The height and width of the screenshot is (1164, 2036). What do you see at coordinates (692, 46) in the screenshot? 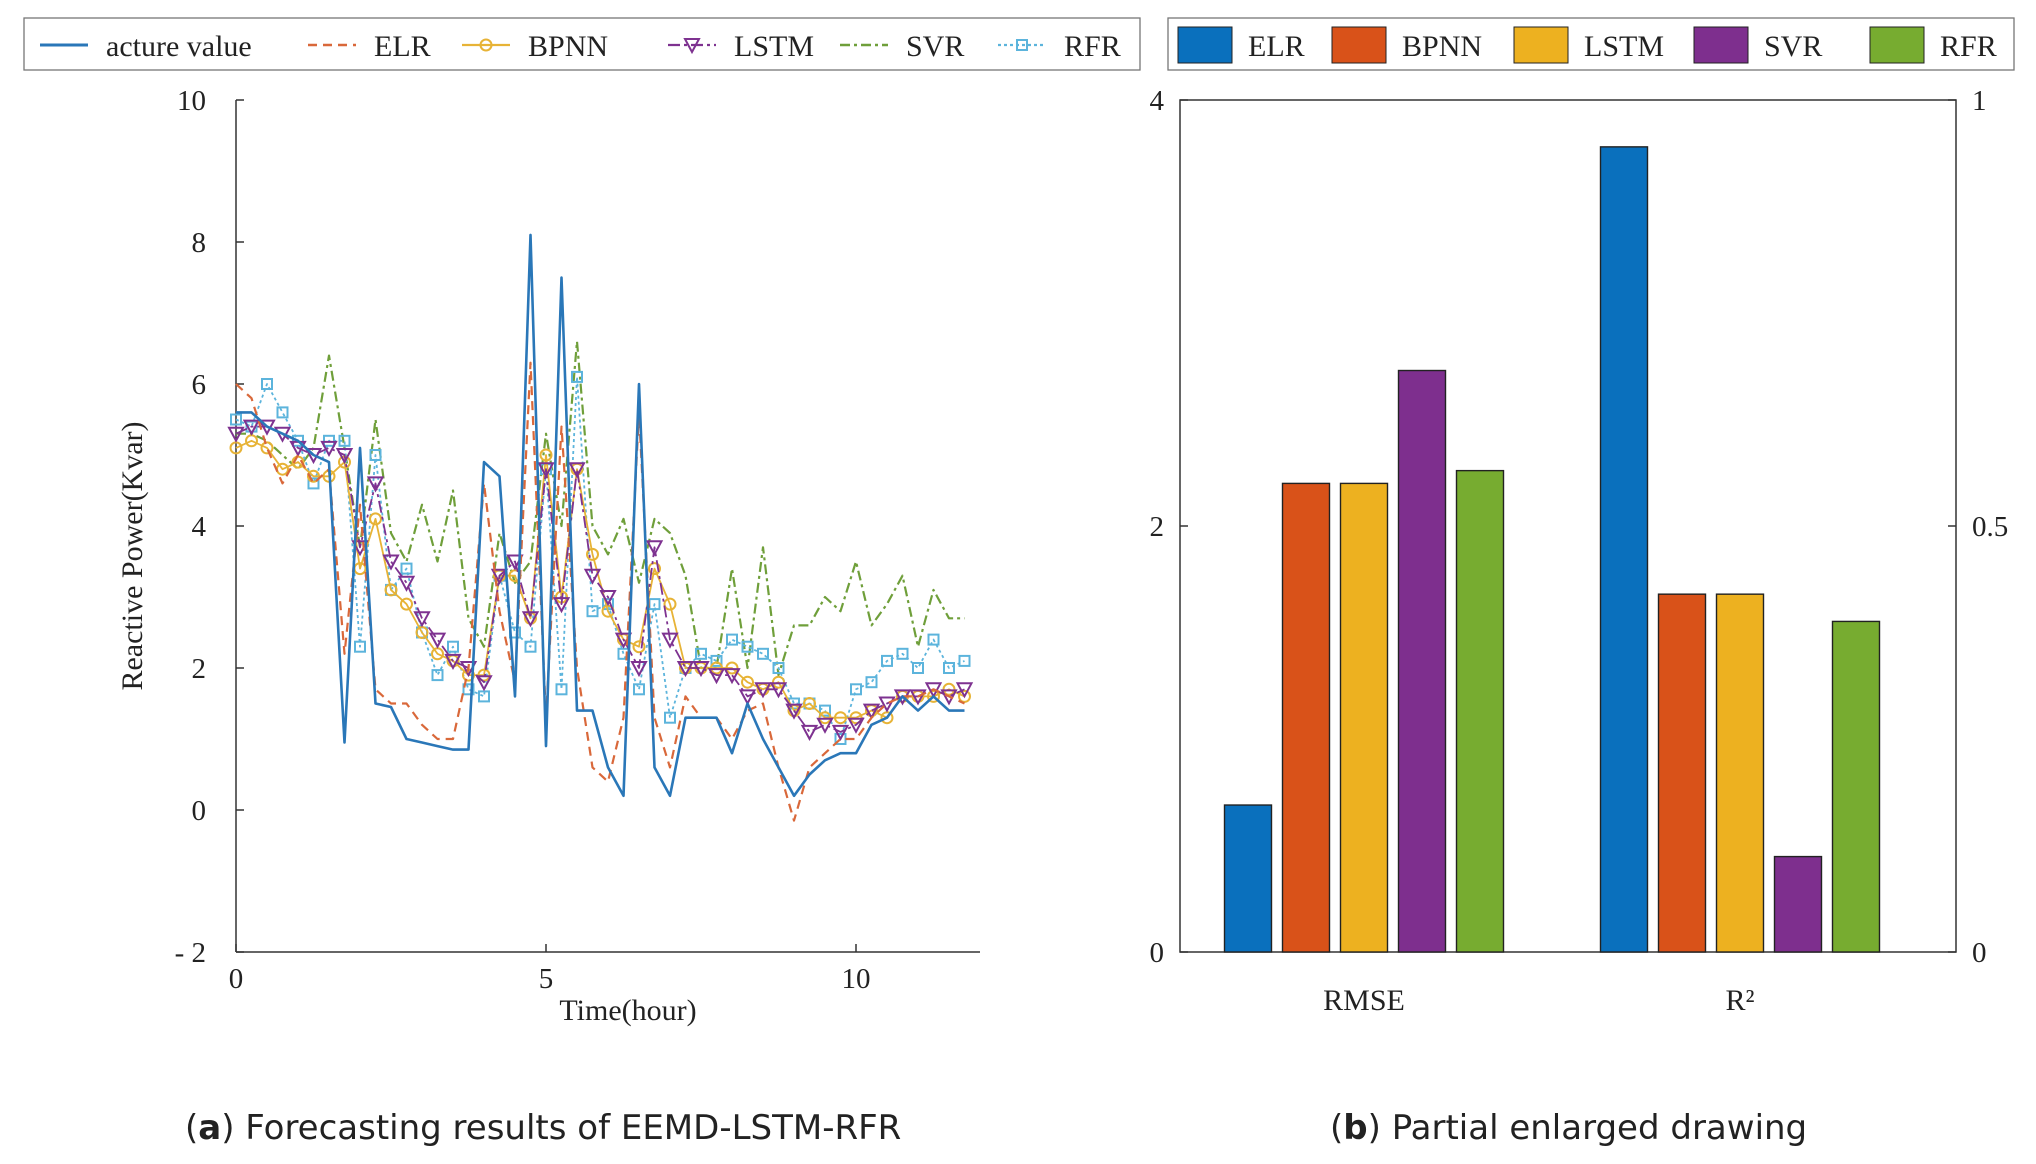
I see `legend-marker-lstm` at bounding box center [692, 46].